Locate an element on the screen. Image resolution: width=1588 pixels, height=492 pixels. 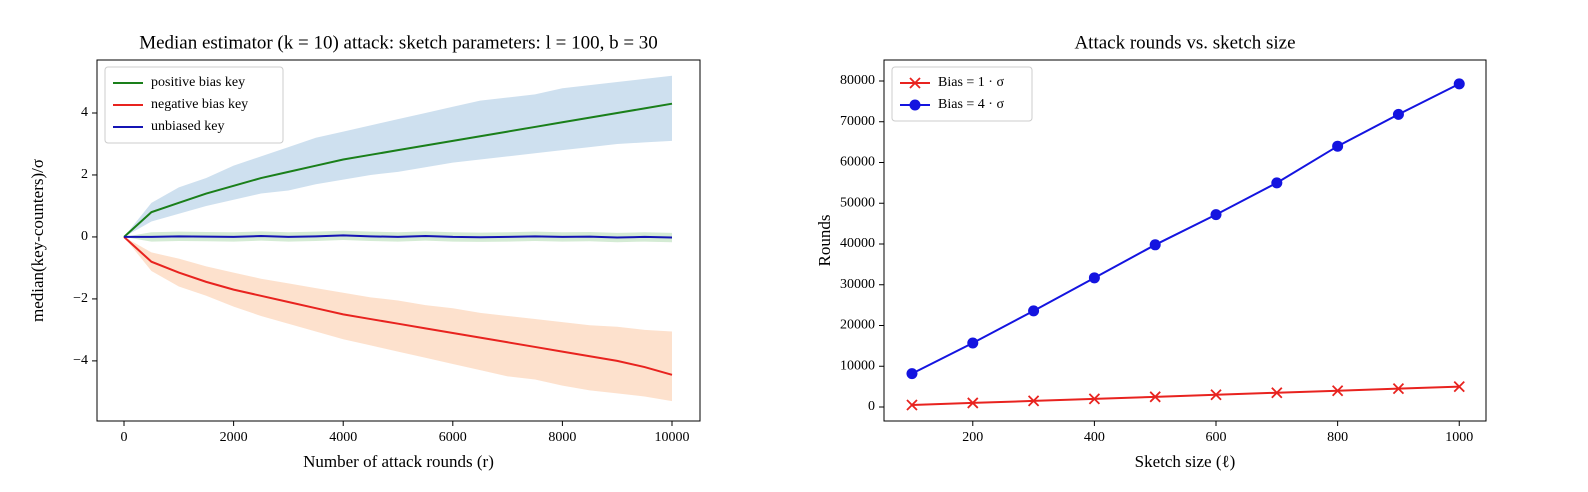
chart-title: Attack rounds vs. sketch size is located at coordinates (1184, 42).